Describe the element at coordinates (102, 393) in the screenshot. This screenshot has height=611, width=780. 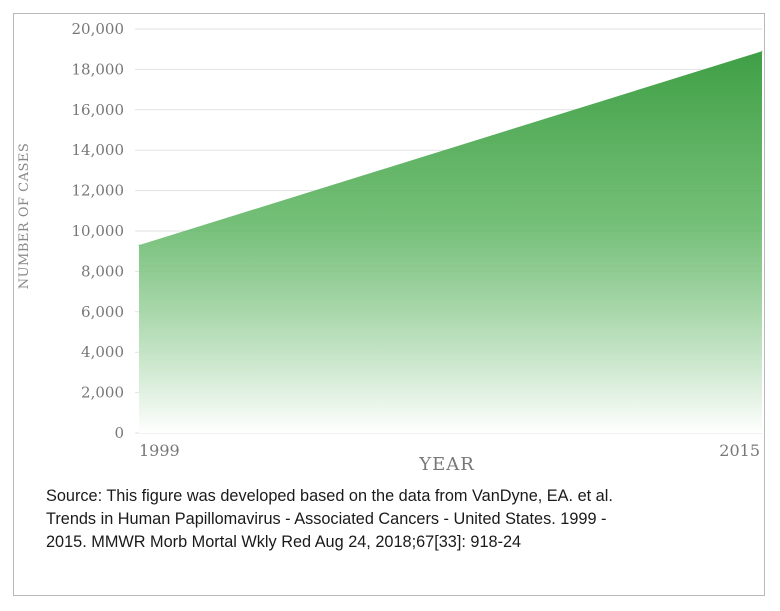
I see `y-tick-label: 2,000` at that location.